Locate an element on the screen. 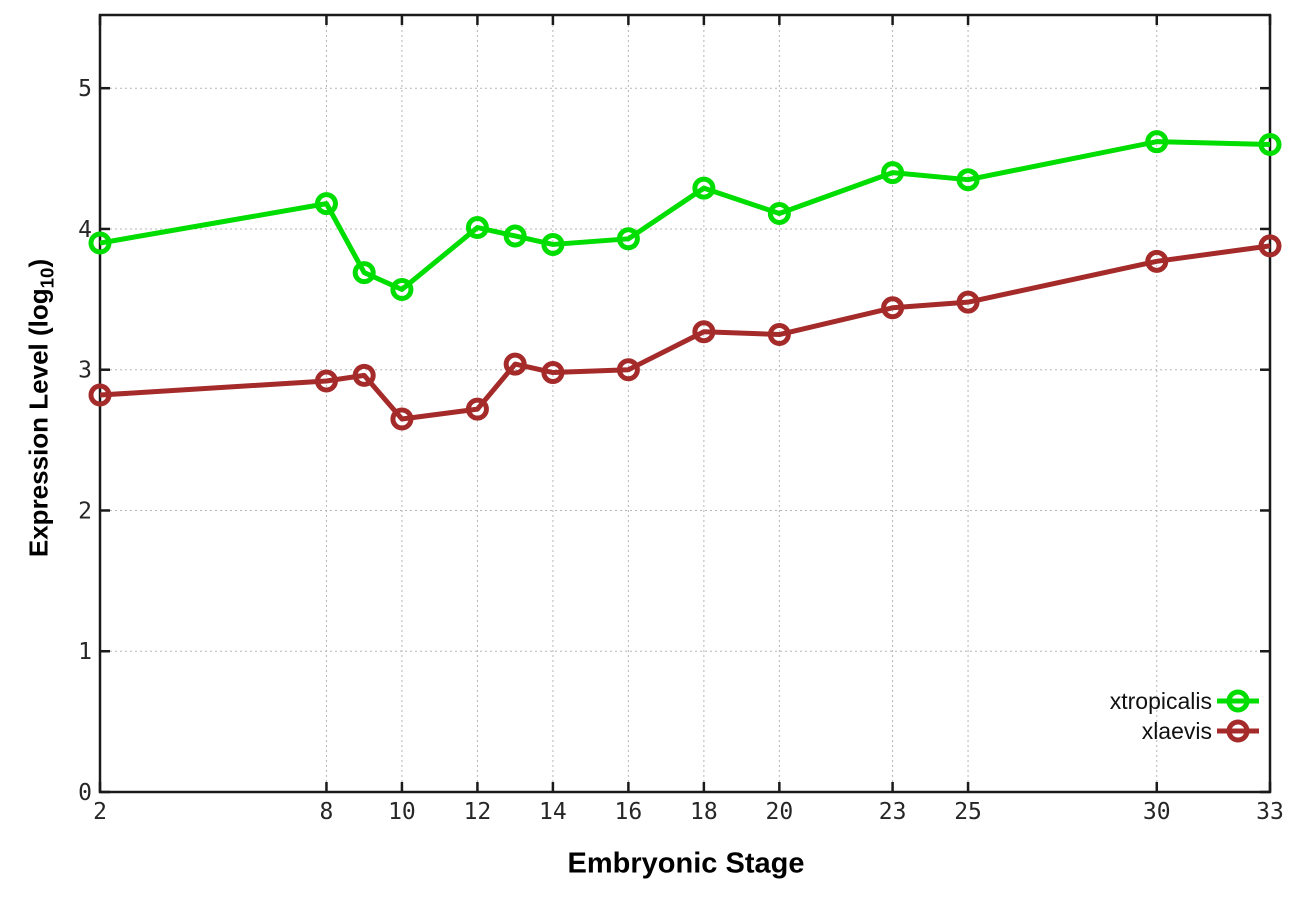 The image size is (1296, 907). x-axis-label: Embryonic Stage is located at coordinates (686, 863).